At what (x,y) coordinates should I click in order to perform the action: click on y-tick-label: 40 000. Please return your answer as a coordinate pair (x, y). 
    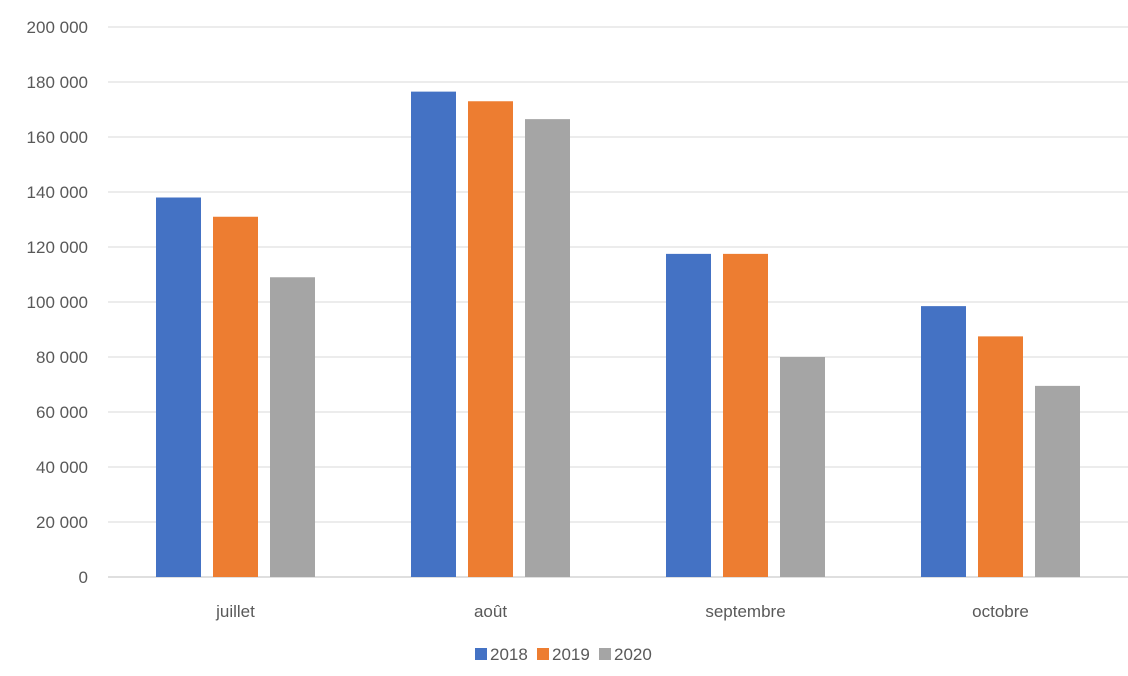
    Looking at the image, I should click on (62, 467).